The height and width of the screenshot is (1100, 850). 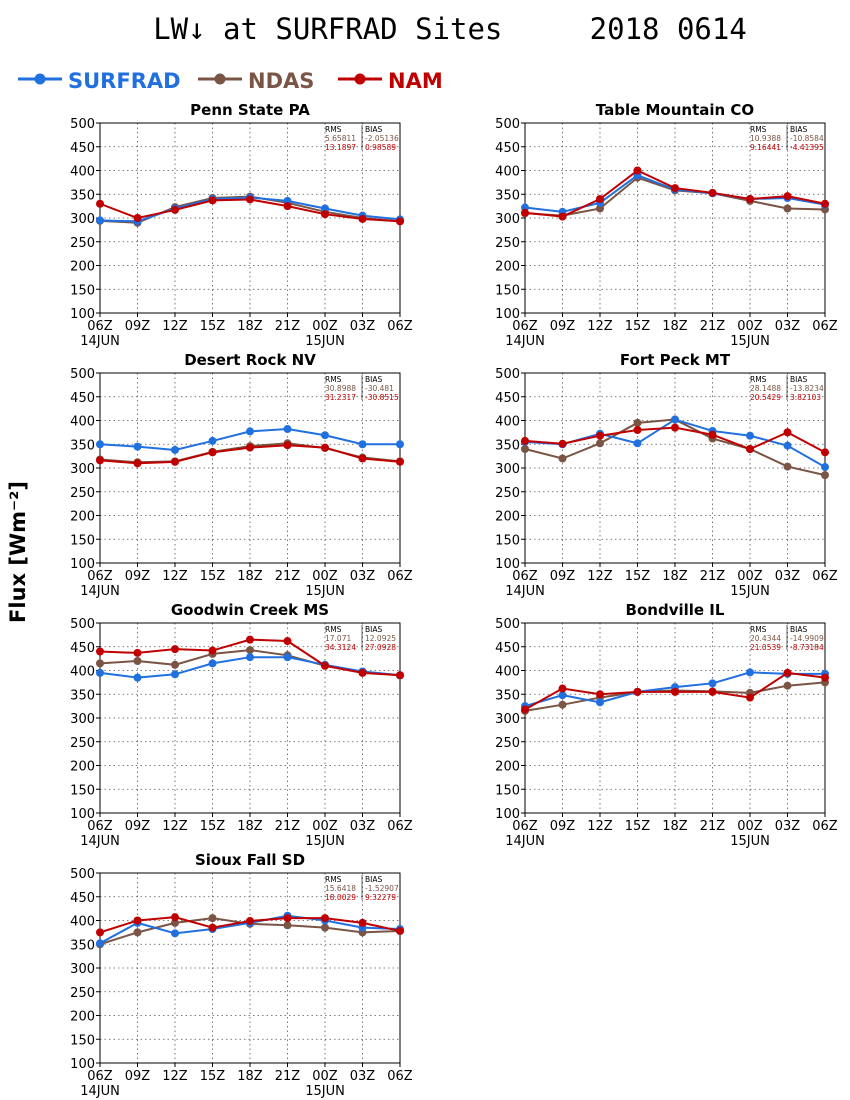 What do you see at coordinates (373, 629) in the screenshot?
I see `stats-header-bias: BIAS` at bounding box center [373, 629].